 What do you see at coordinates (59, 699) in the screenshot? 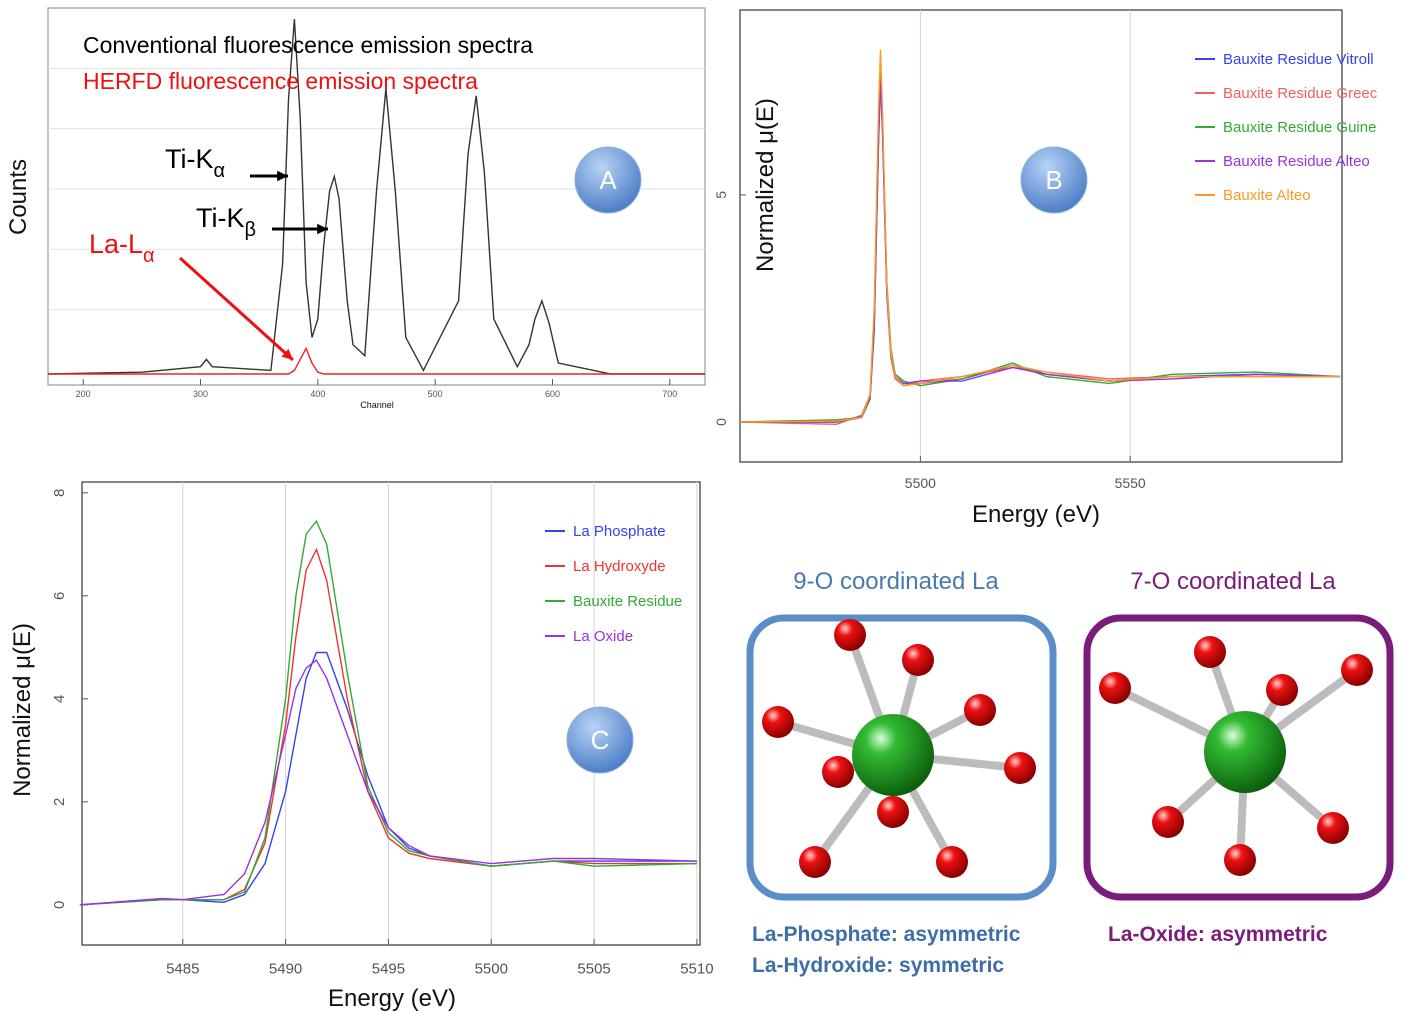
I see `y-tick-label: 4` at bounding box center [59, 699].